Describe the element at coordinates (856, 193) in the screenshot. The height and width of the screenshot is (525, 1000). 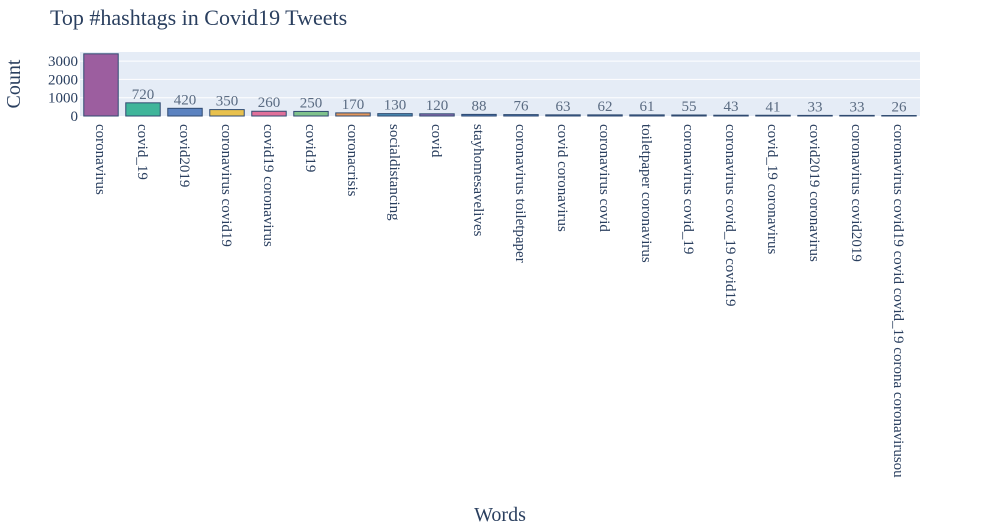
I see `x-tick-label: coronavirus covid2019` at that location.